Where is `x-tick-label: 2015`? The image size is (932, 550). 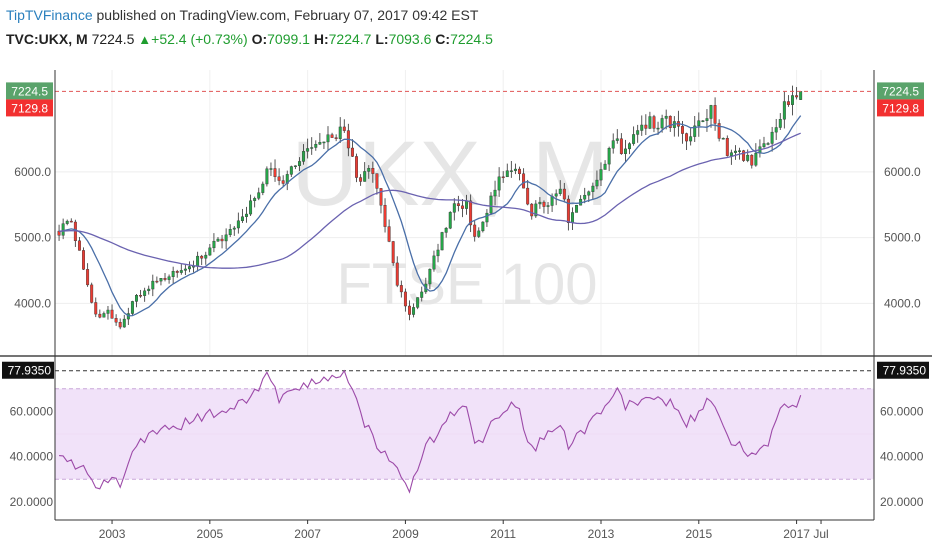
x-tick-label: 2015 is located at coordinates (698, 534).